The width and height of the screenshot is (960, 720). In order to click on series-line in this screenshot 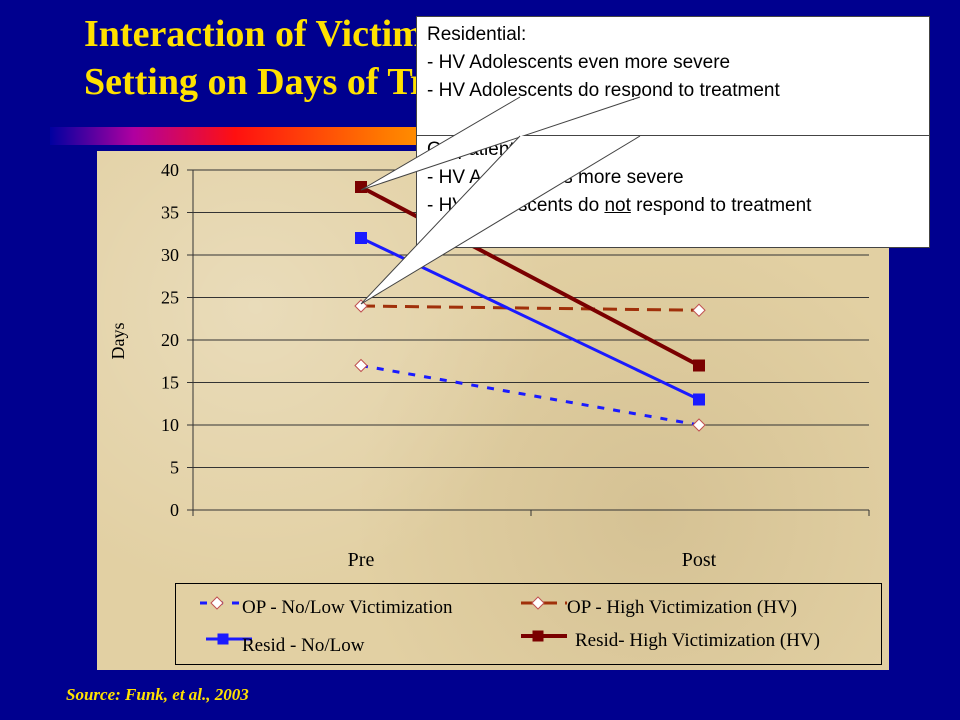, I will do `click(530, 308)`.